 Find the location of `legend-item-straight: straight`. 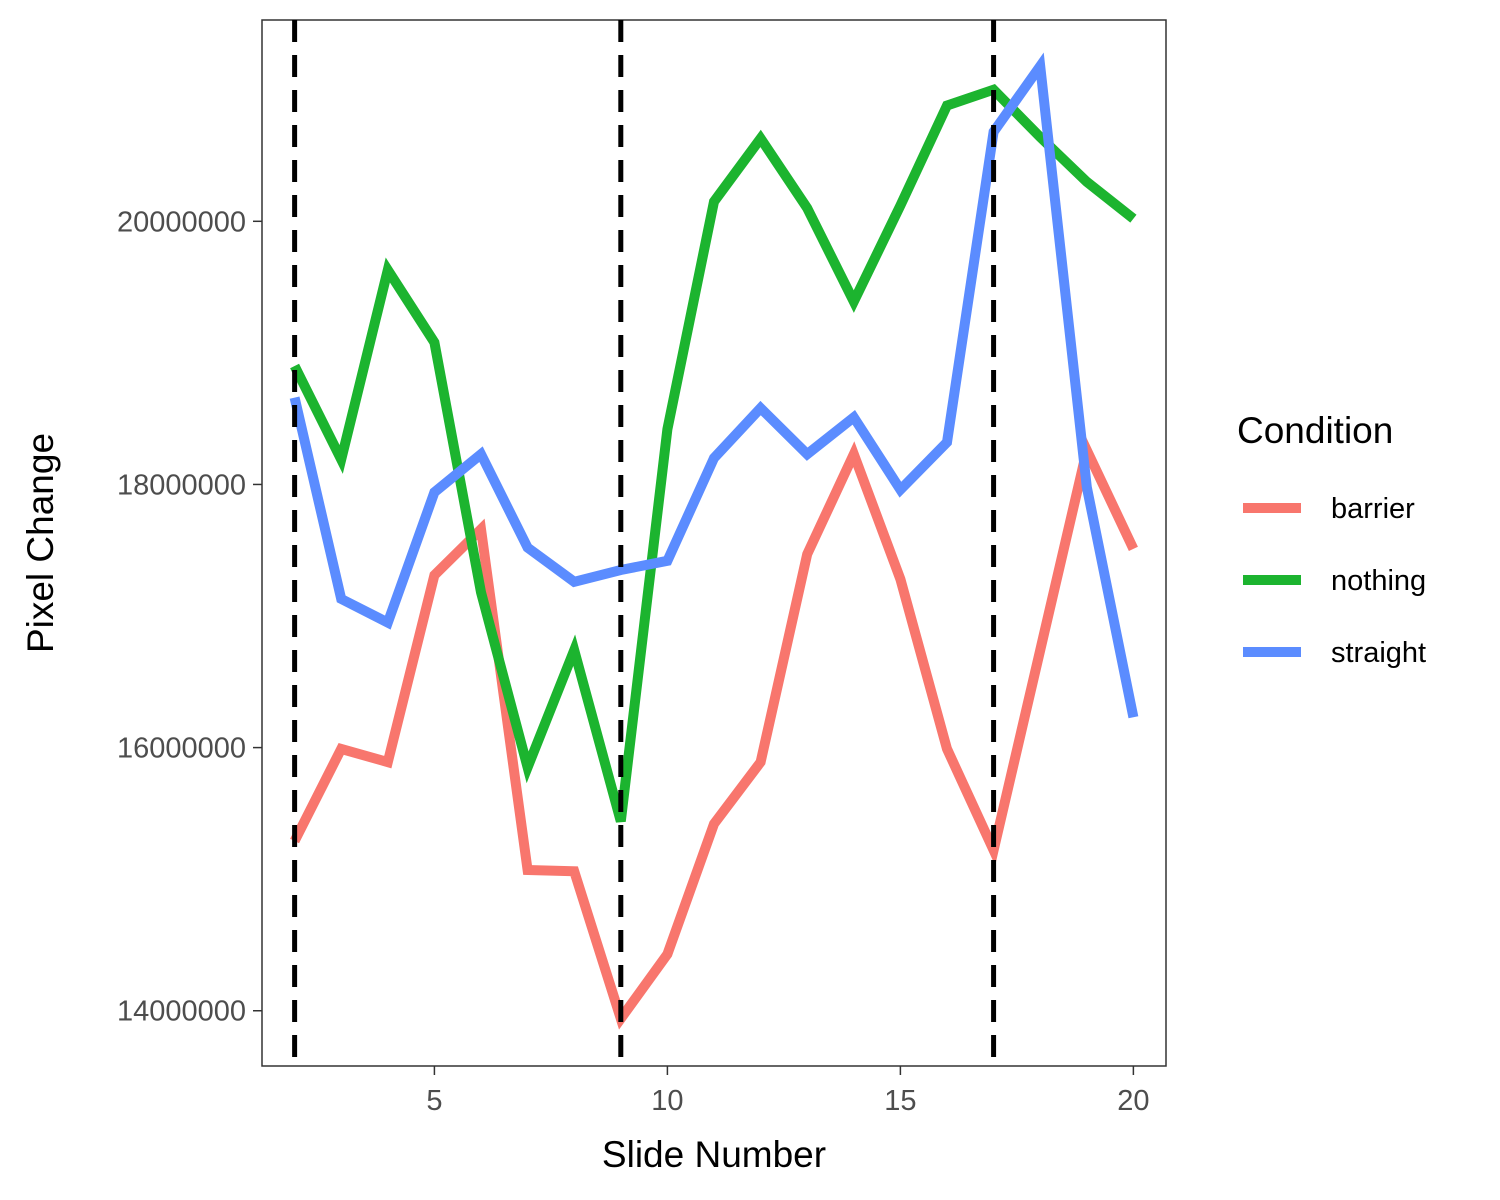

legend-item-straight: straight is located at coordinates (1334, 653).